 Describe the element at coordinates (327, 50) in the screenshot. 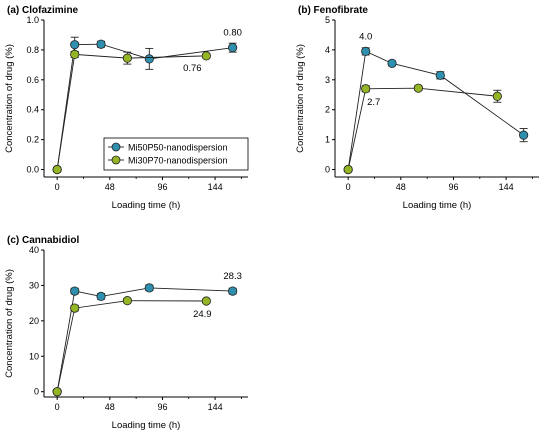

I see `y-tick-label: 4` at that location.